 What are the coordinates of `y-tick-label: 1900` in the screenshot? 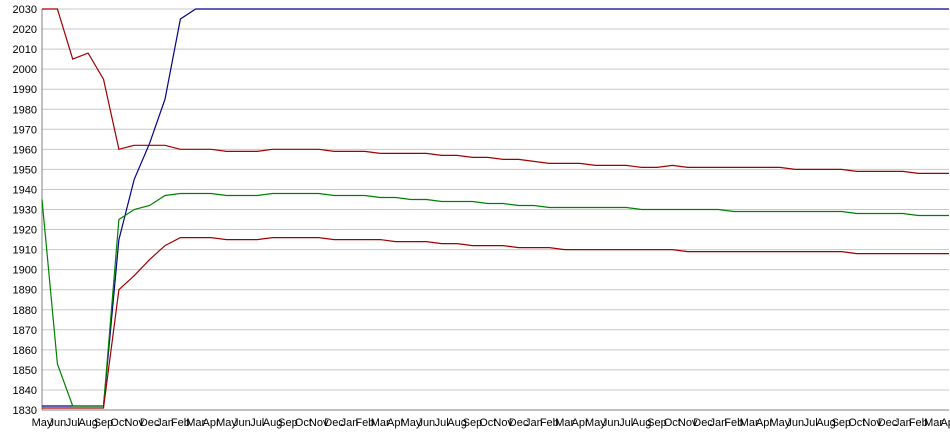 It's located at (25, 271).